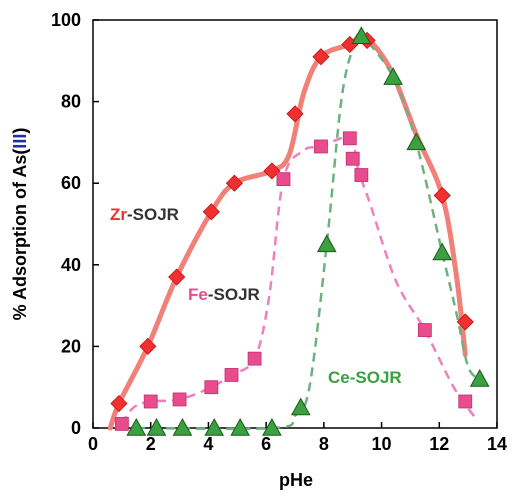  I want to click on x-tick-label: 4, so click(208, 444).